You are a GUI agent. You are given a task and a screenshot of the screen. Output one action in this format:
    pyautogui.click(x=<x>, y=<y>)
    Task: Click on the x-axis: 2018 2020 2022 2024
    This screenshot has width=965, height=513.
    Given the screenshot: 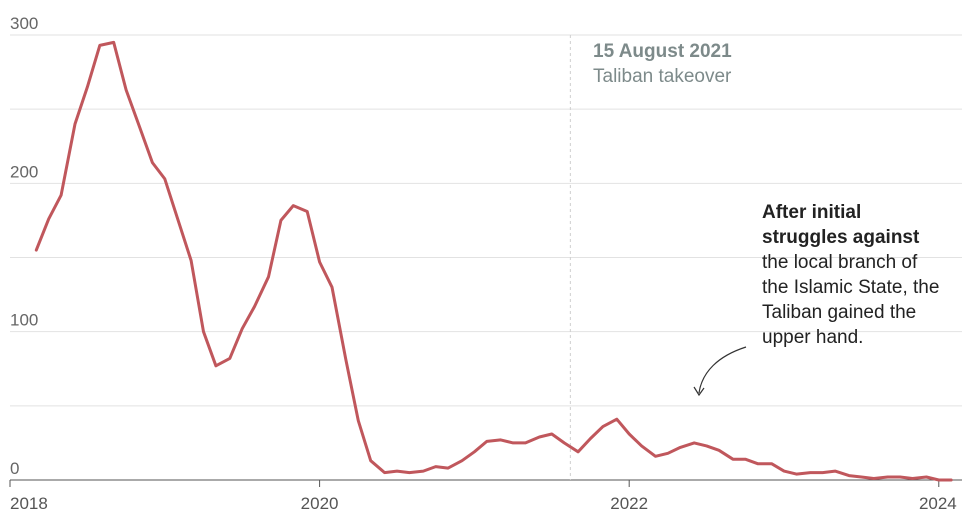 What is the action you would take?
    pyautogui.click(x=485, y=496)
    